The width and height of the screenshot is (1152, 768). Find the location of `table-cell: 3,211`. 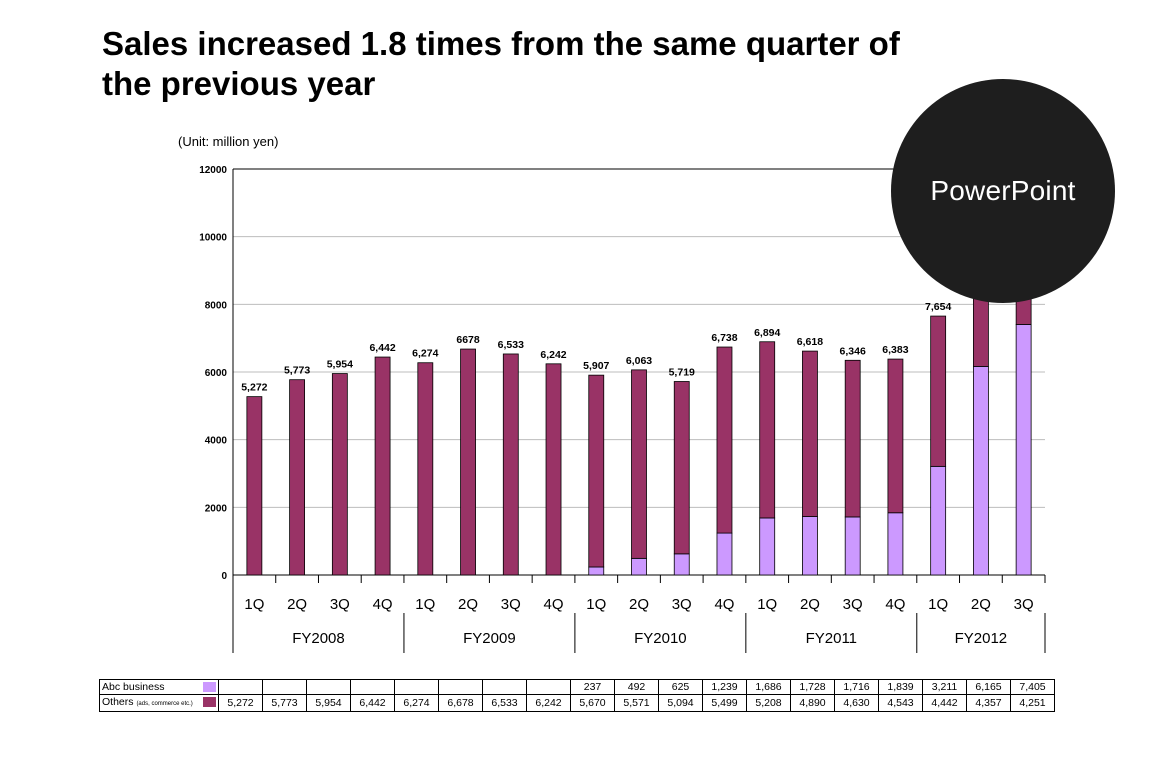

table-cell: 3,211 is located at coordinates (944, 687).